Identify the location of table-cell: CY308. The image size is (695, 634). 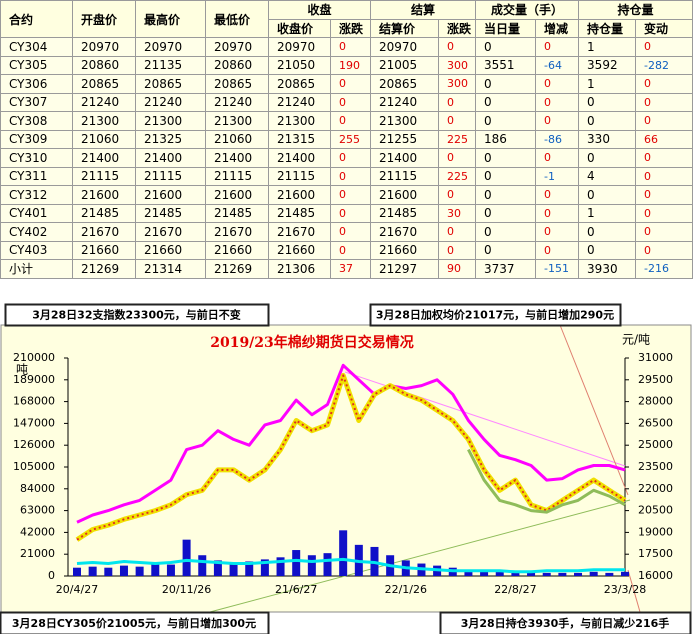
(36, 121).